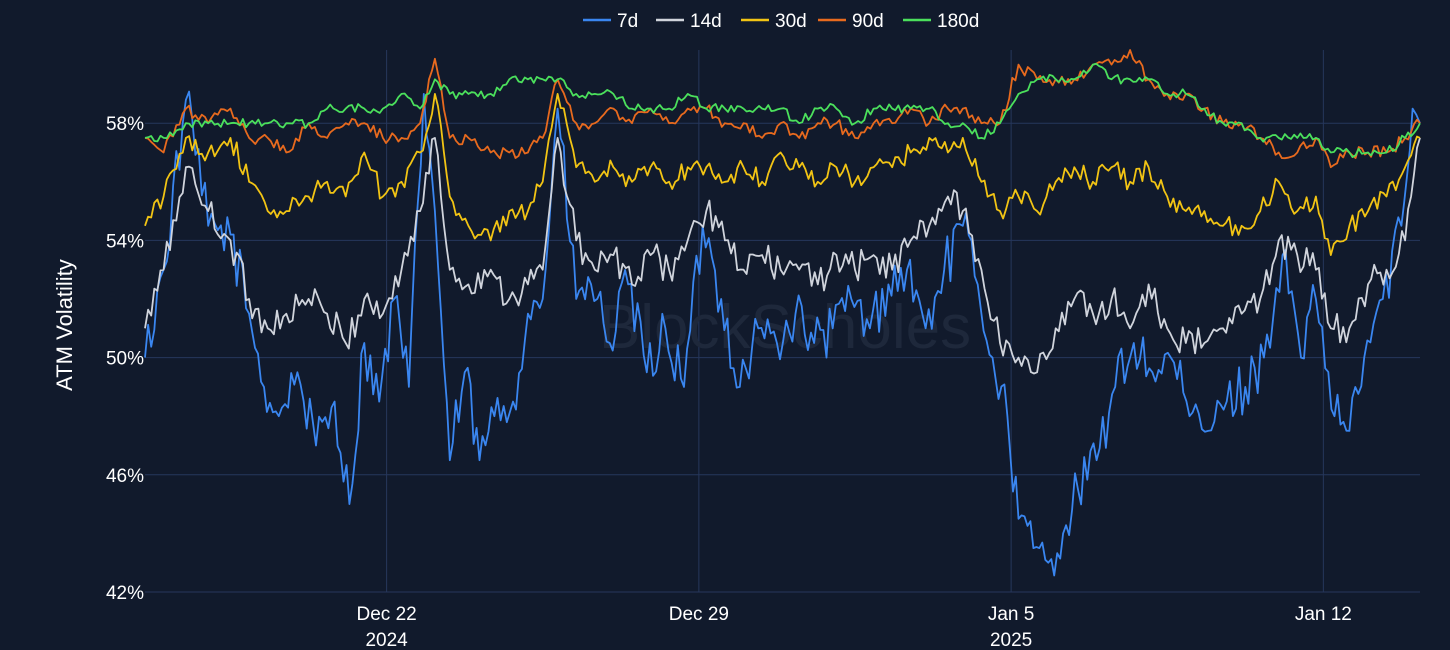  I want to click on legend-label: 7d, so click(627, 21).